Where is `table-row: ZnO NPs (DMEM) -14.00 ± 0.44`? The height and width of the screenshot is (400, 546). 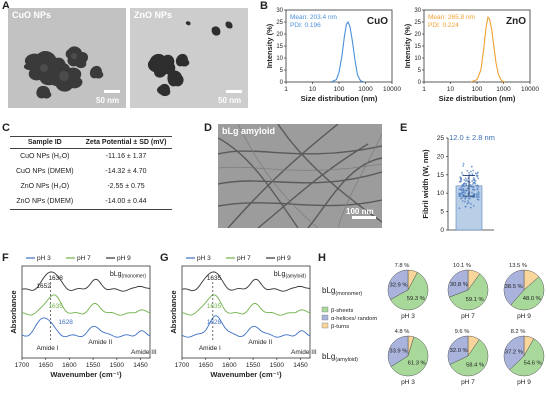 table-row: ZnO NPs (DMEM) -14.00 ± 0.44 is located at coordinates (91, 202).